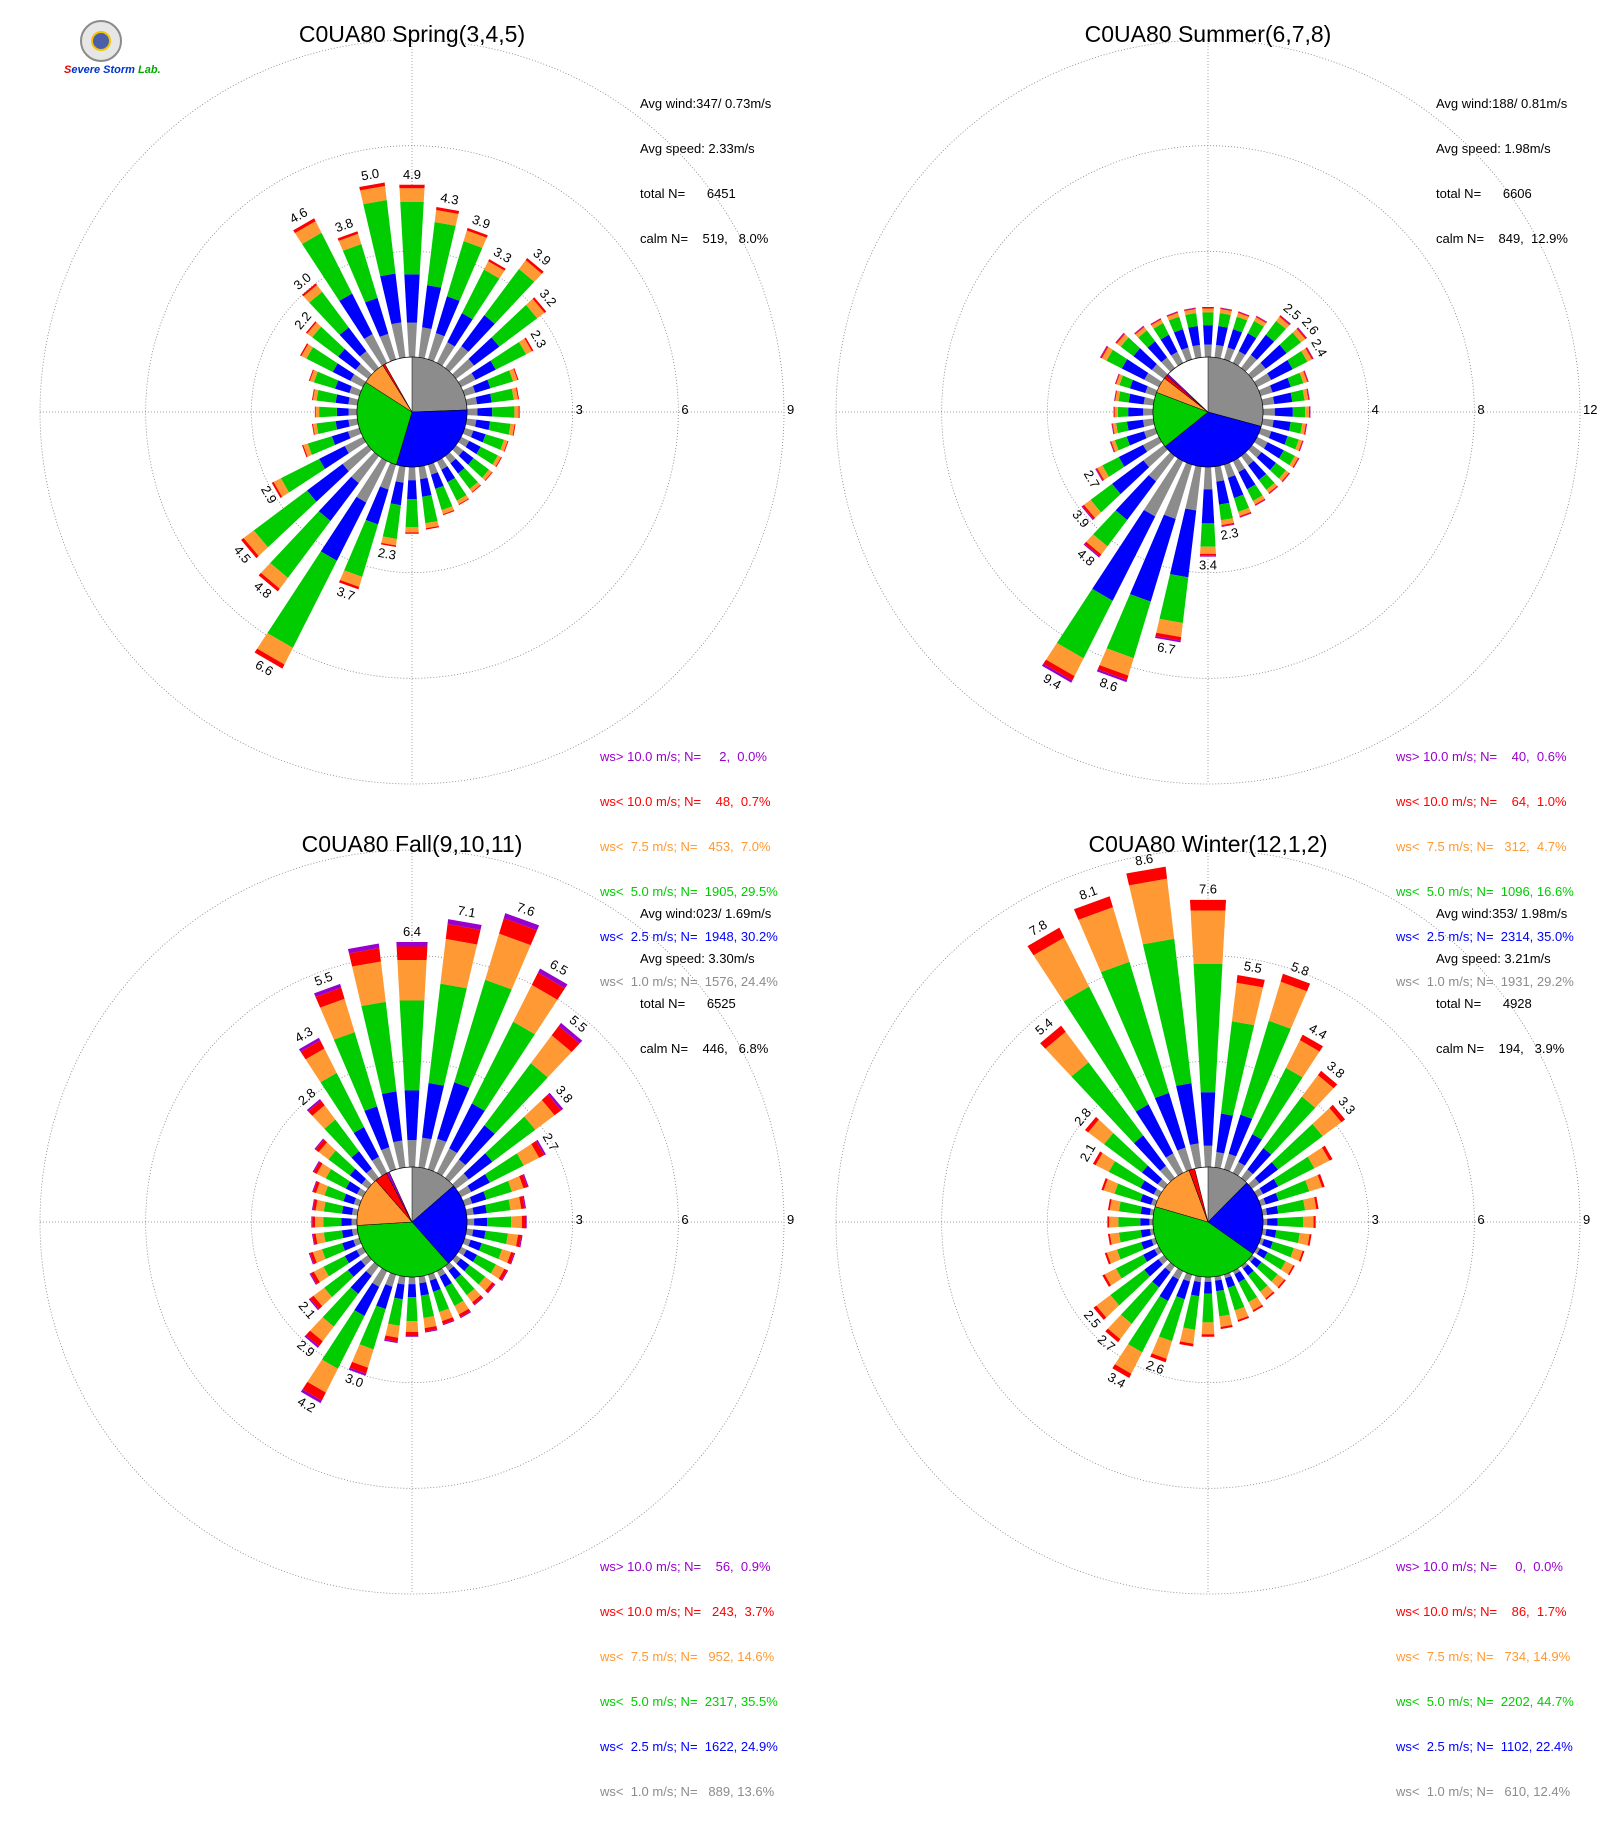 The width and height of the screenshot is (1620, 1829). Describe the element at coordinates (1501, 1003) in the screenshot. I see `stat-total-n: total N= 4928` at that location.